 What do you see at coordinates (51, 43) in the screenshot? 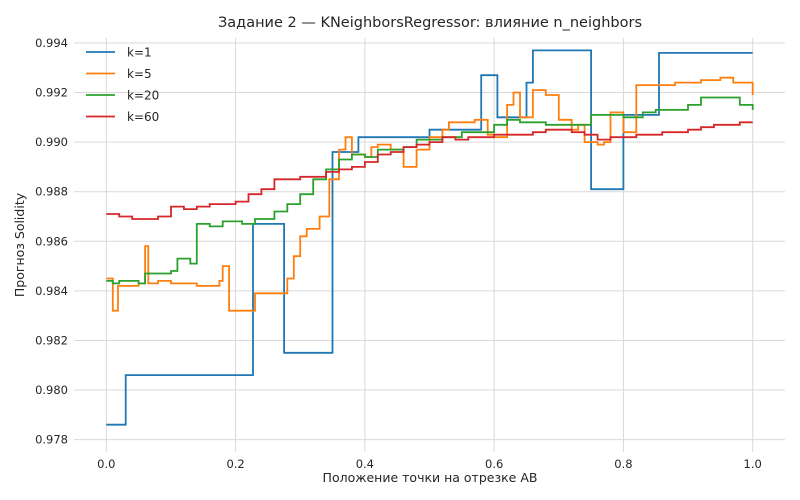
I see `y-tick-label: 0.994` at bounding box center [51, 43].